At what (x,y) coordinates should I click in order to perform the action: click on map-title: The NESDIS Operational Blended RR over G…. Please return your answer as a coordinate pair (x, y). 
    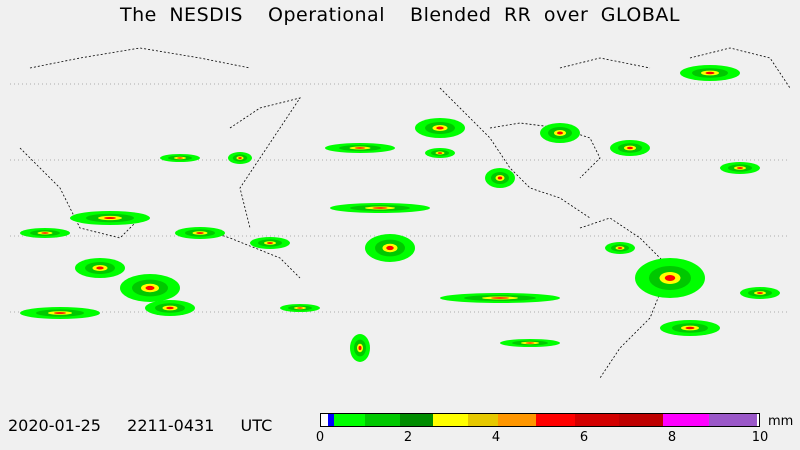
    Looking at the image, I should click on (400, 15).